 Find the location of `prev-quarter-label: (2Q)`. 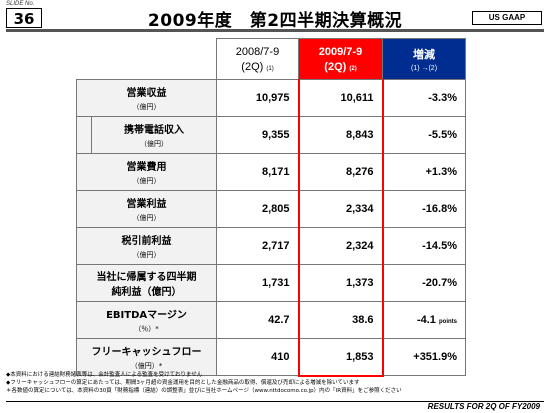

prev-quarter-label: (2Q) is located at coordinates (252, 66).